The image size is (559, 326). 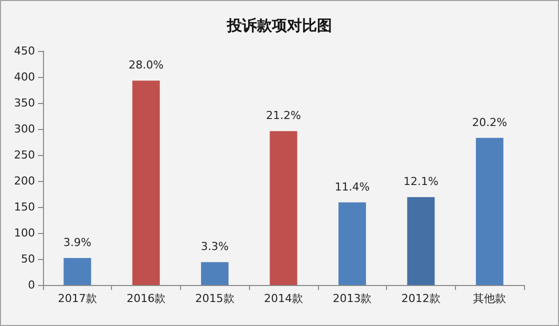 I want to click on y-tick-label: 450, so click(x=24, y=51).